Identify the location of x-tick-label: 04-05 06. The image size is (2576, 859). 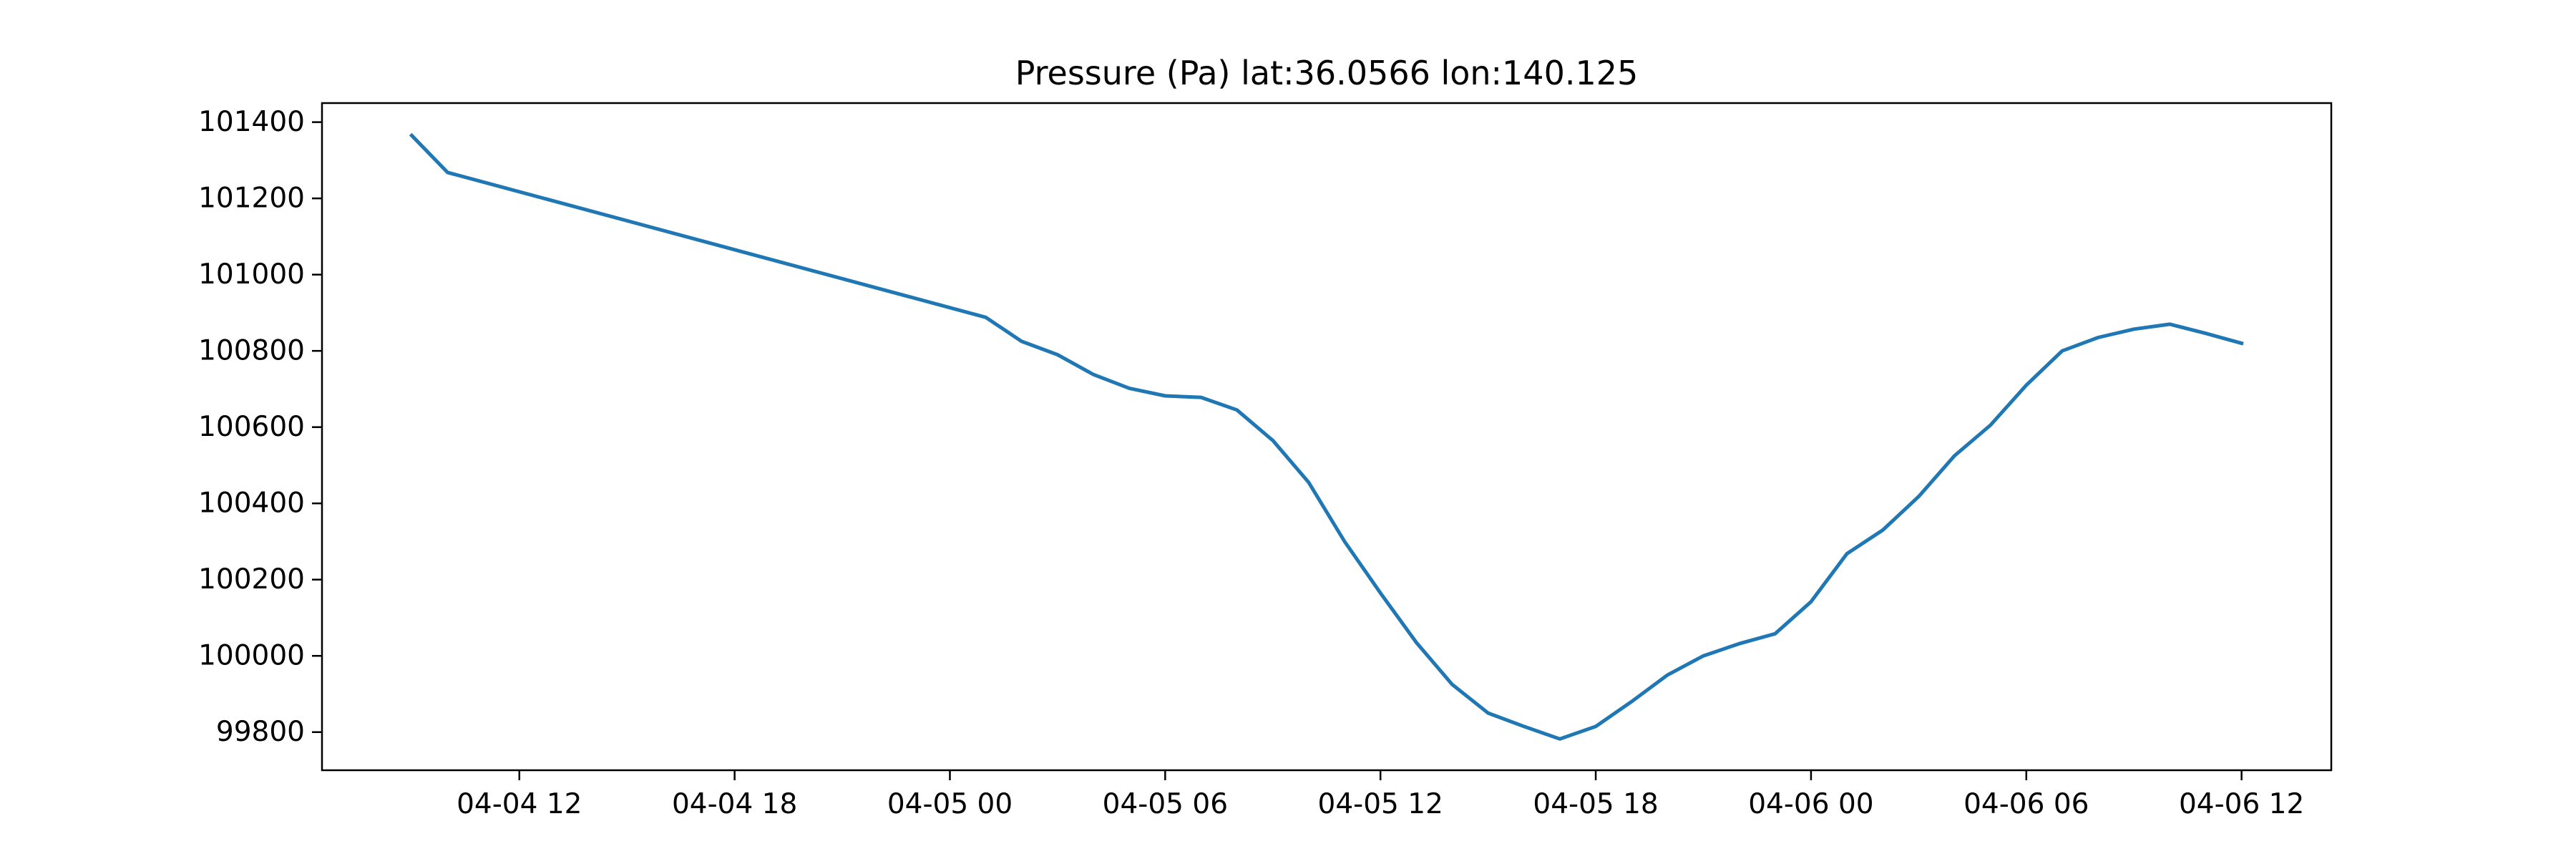
(1165, 804).